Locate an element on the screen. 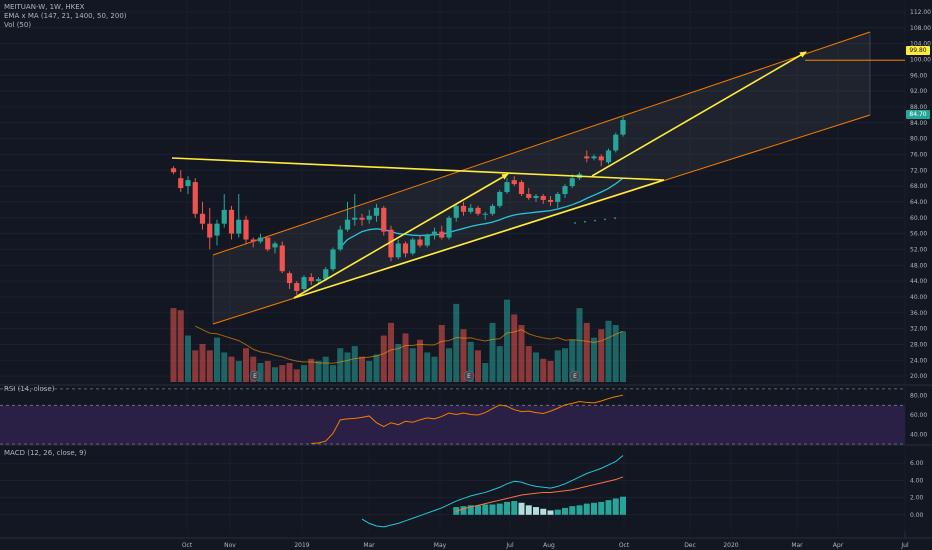 This screenshot has height=550, width=932. price-tick-label: 52.00 is located at coordinates (918, 249).